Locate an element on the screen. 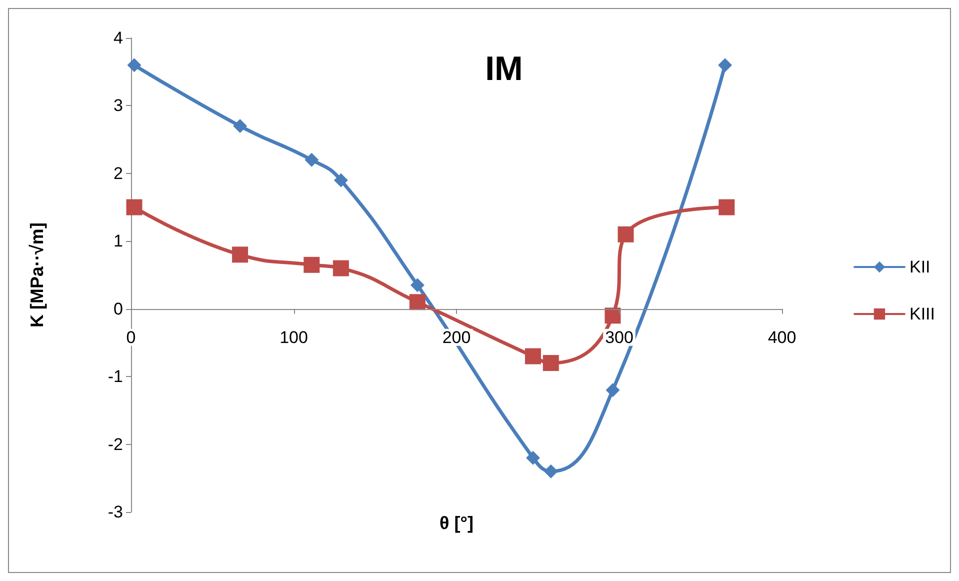 The image size is (959, 581). y-tick-label: 3 is located at coordinates (118, 106).